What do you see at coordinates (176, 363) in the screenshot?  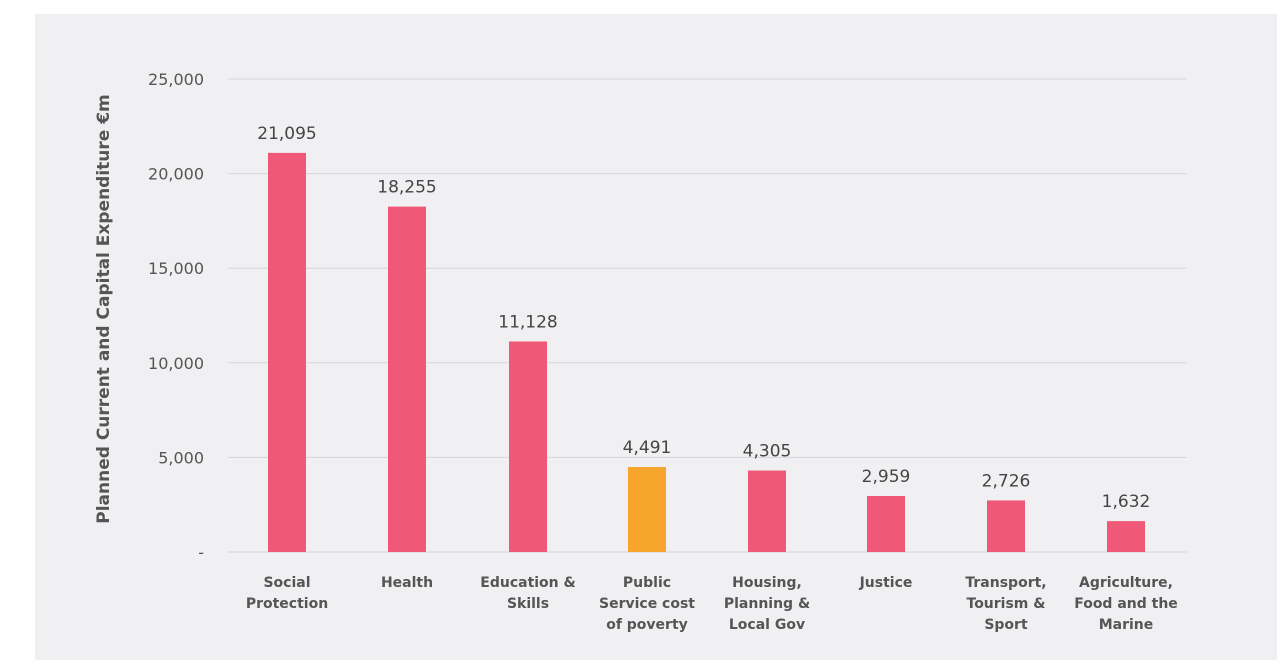 I see `y-tick-label: 10,000` at bounding box center [176, 363].